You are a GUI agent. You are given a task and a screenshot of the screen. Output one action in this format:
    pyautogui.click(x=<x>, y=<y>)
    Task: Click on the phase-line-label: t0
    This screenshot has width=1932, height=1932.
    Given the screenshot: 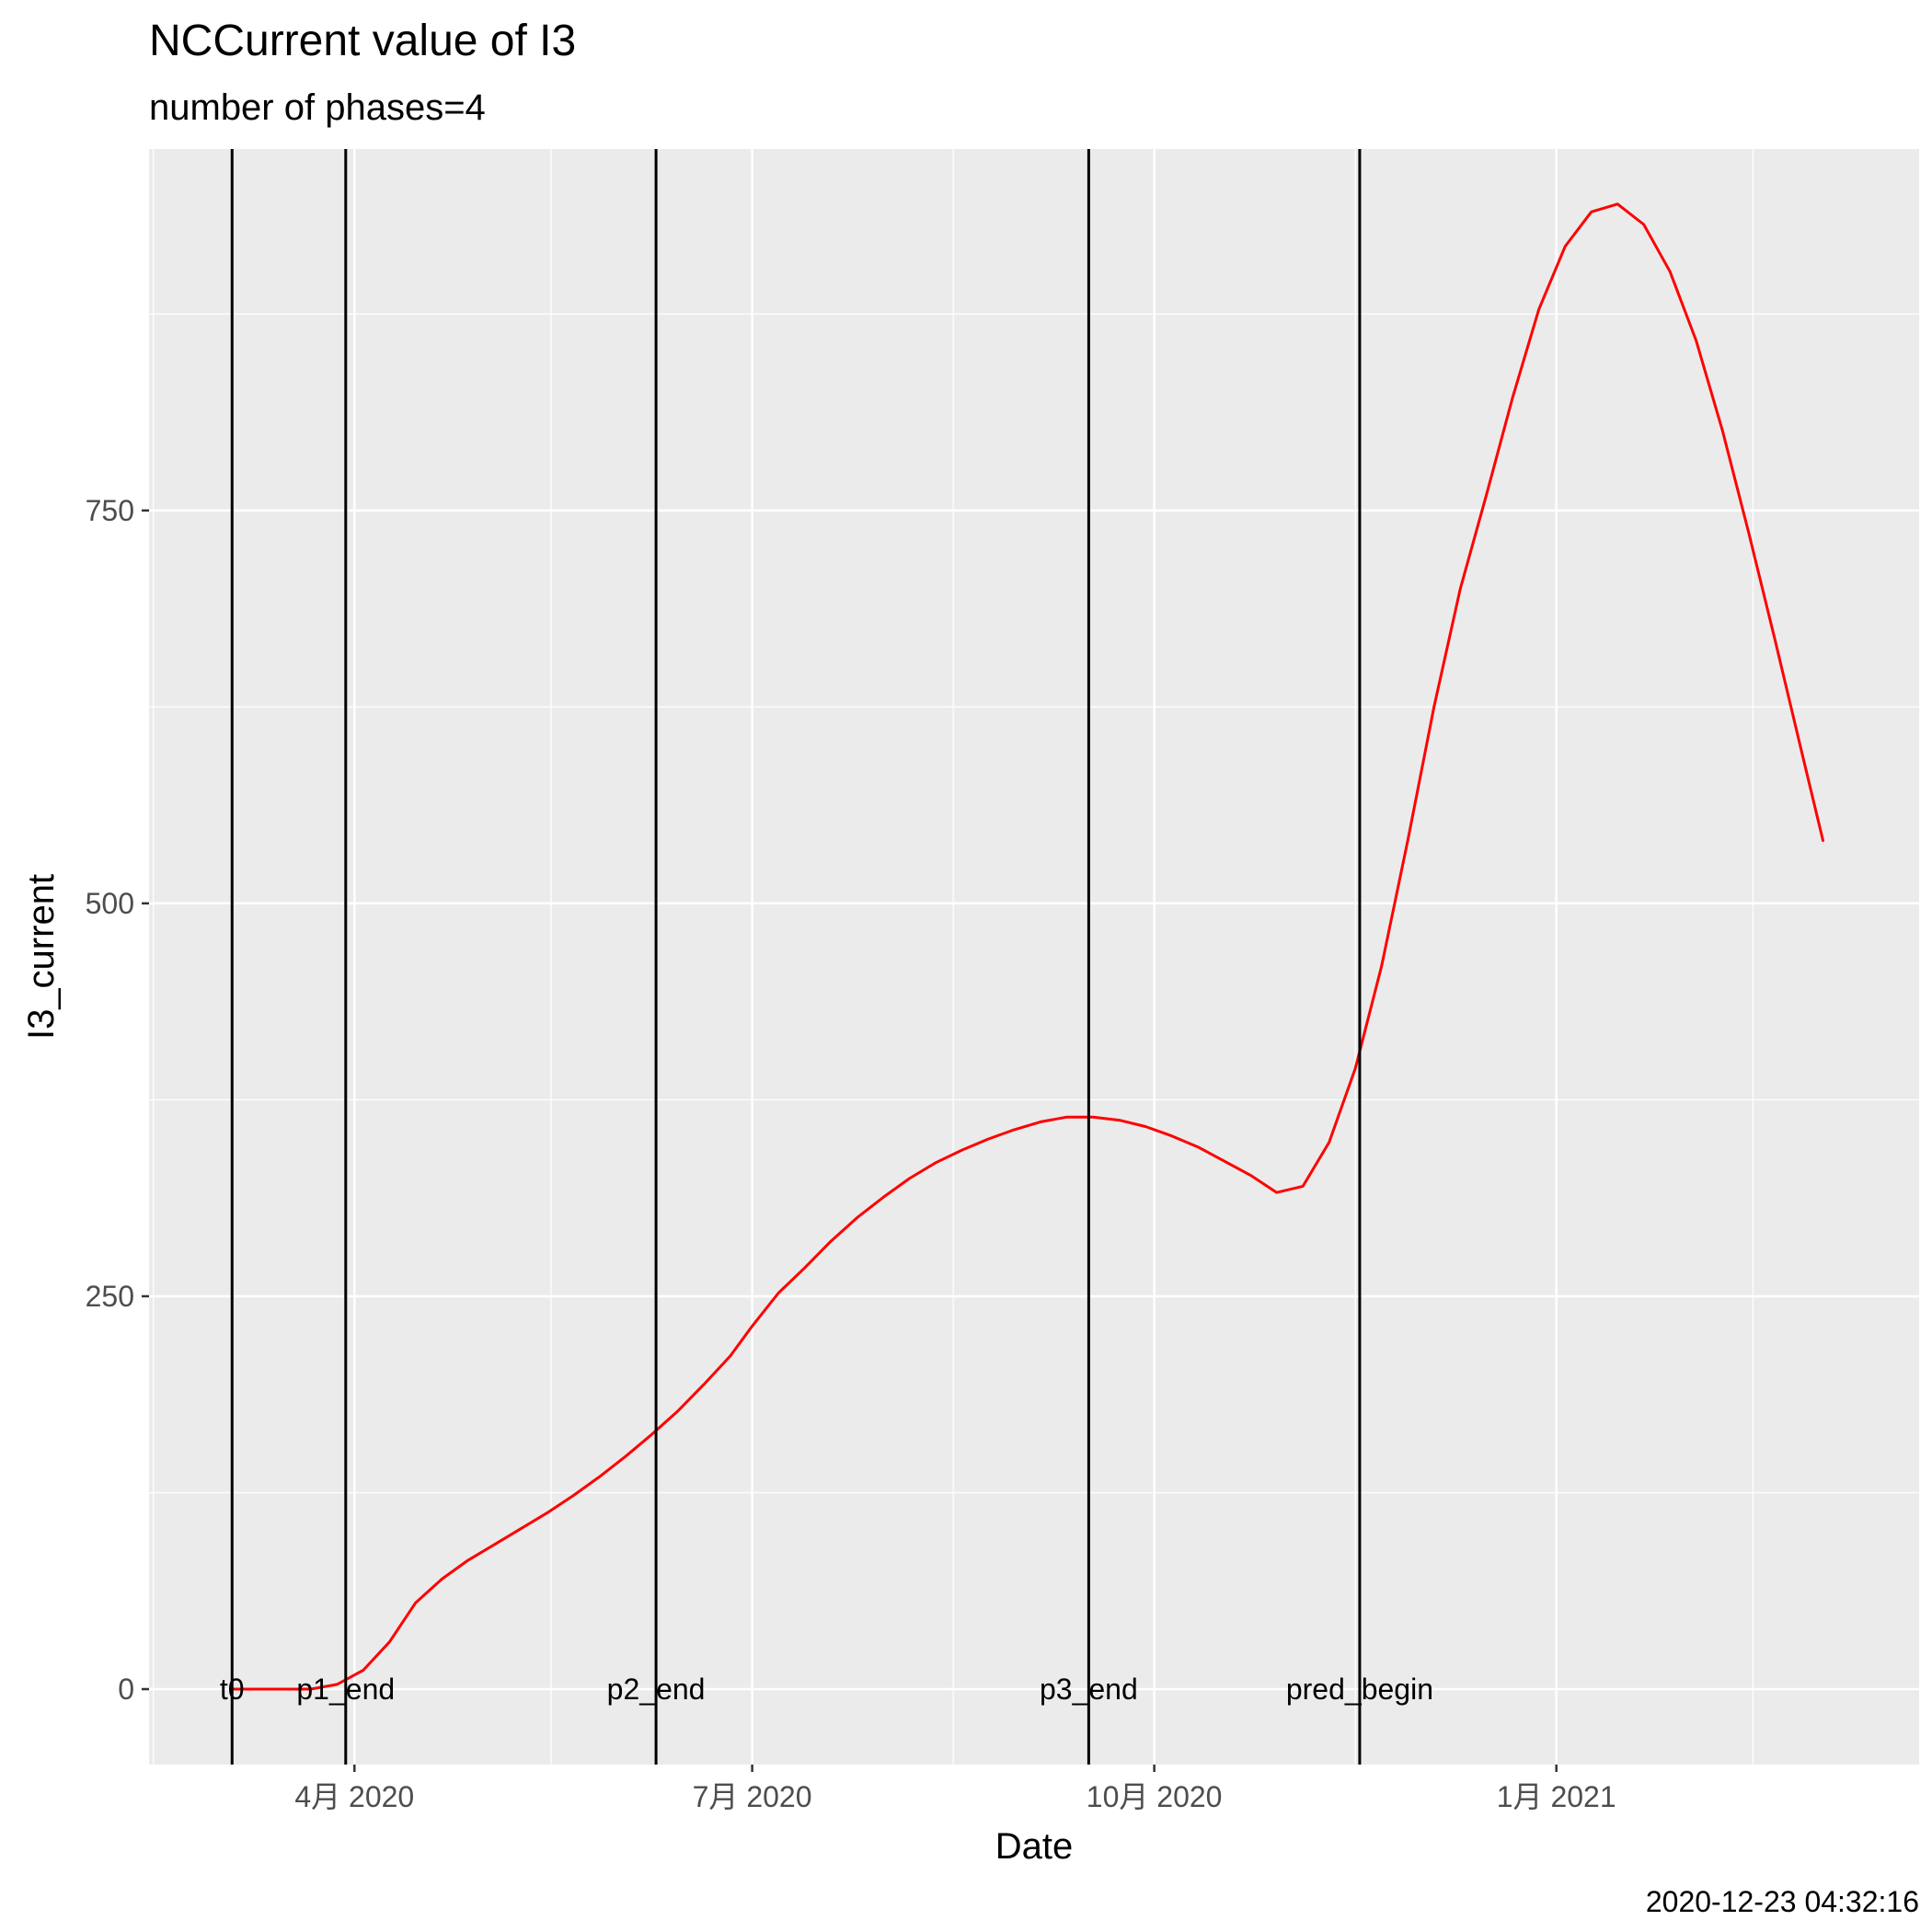 What is the action you would take?
    pyautogui.click(x=232, y=1689)
    